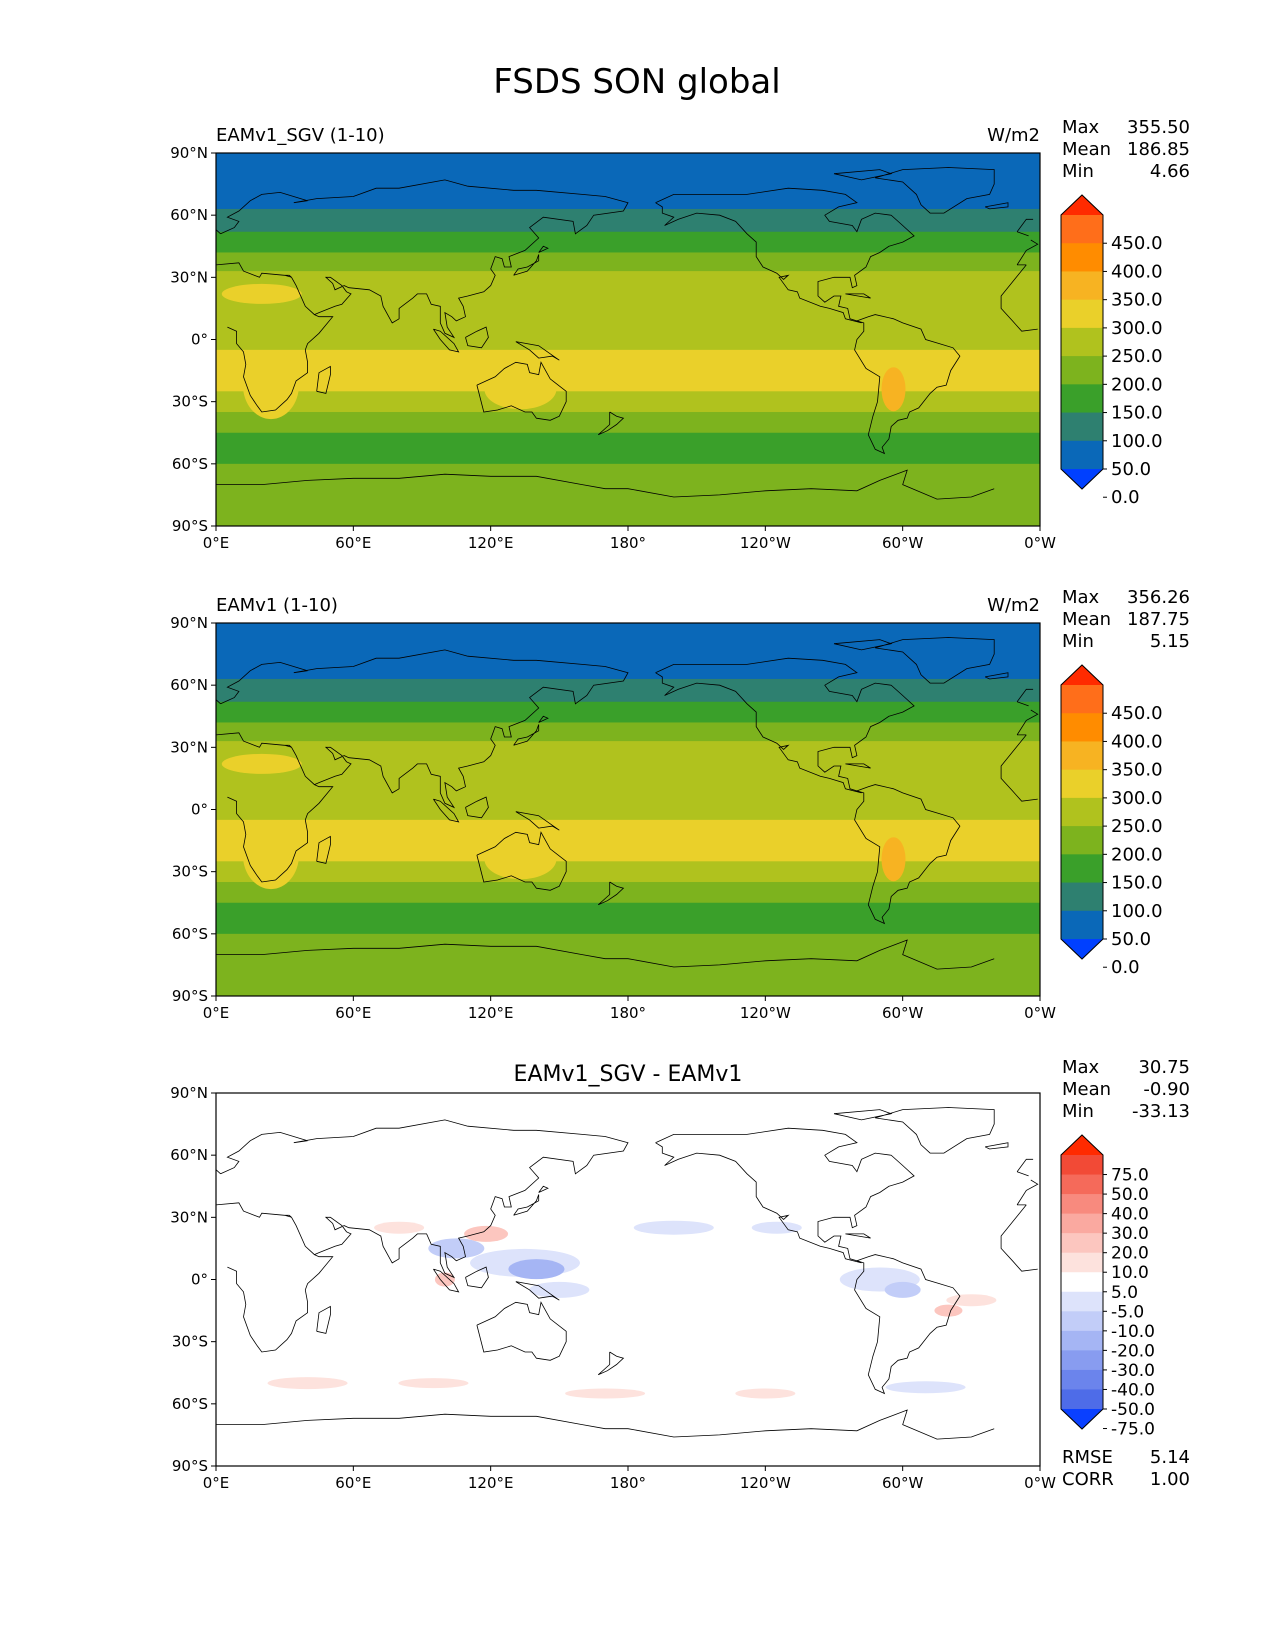 The height and width of the screenshot is (1650, 1275). I want to click on figure-title: FSDS SON global, so click(636, 82).